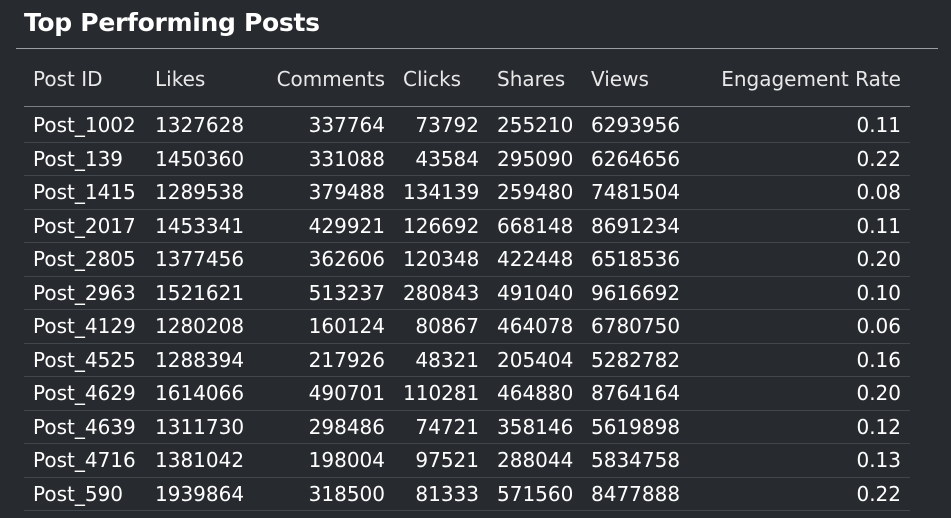 The image size is (951, 518). Describe the element at coordinates (441, 360) in the screenshot. I see `cell-clicks: 48321` at that location.